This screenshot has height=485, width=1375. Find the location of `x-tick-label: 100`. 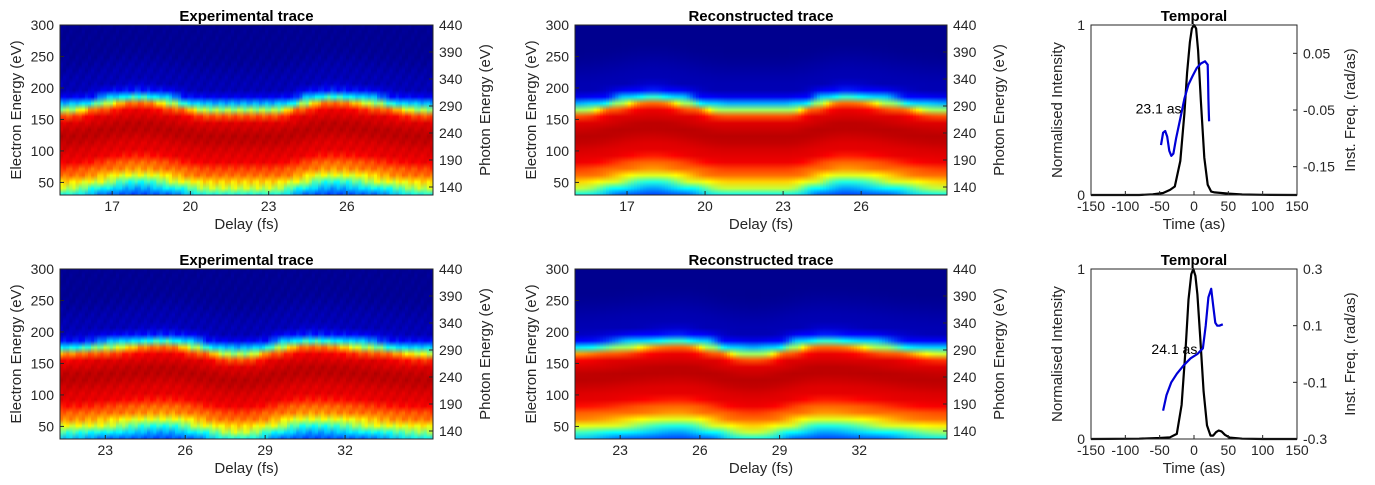

x-tick-label: 100 is located at coordinates (1263, 450).